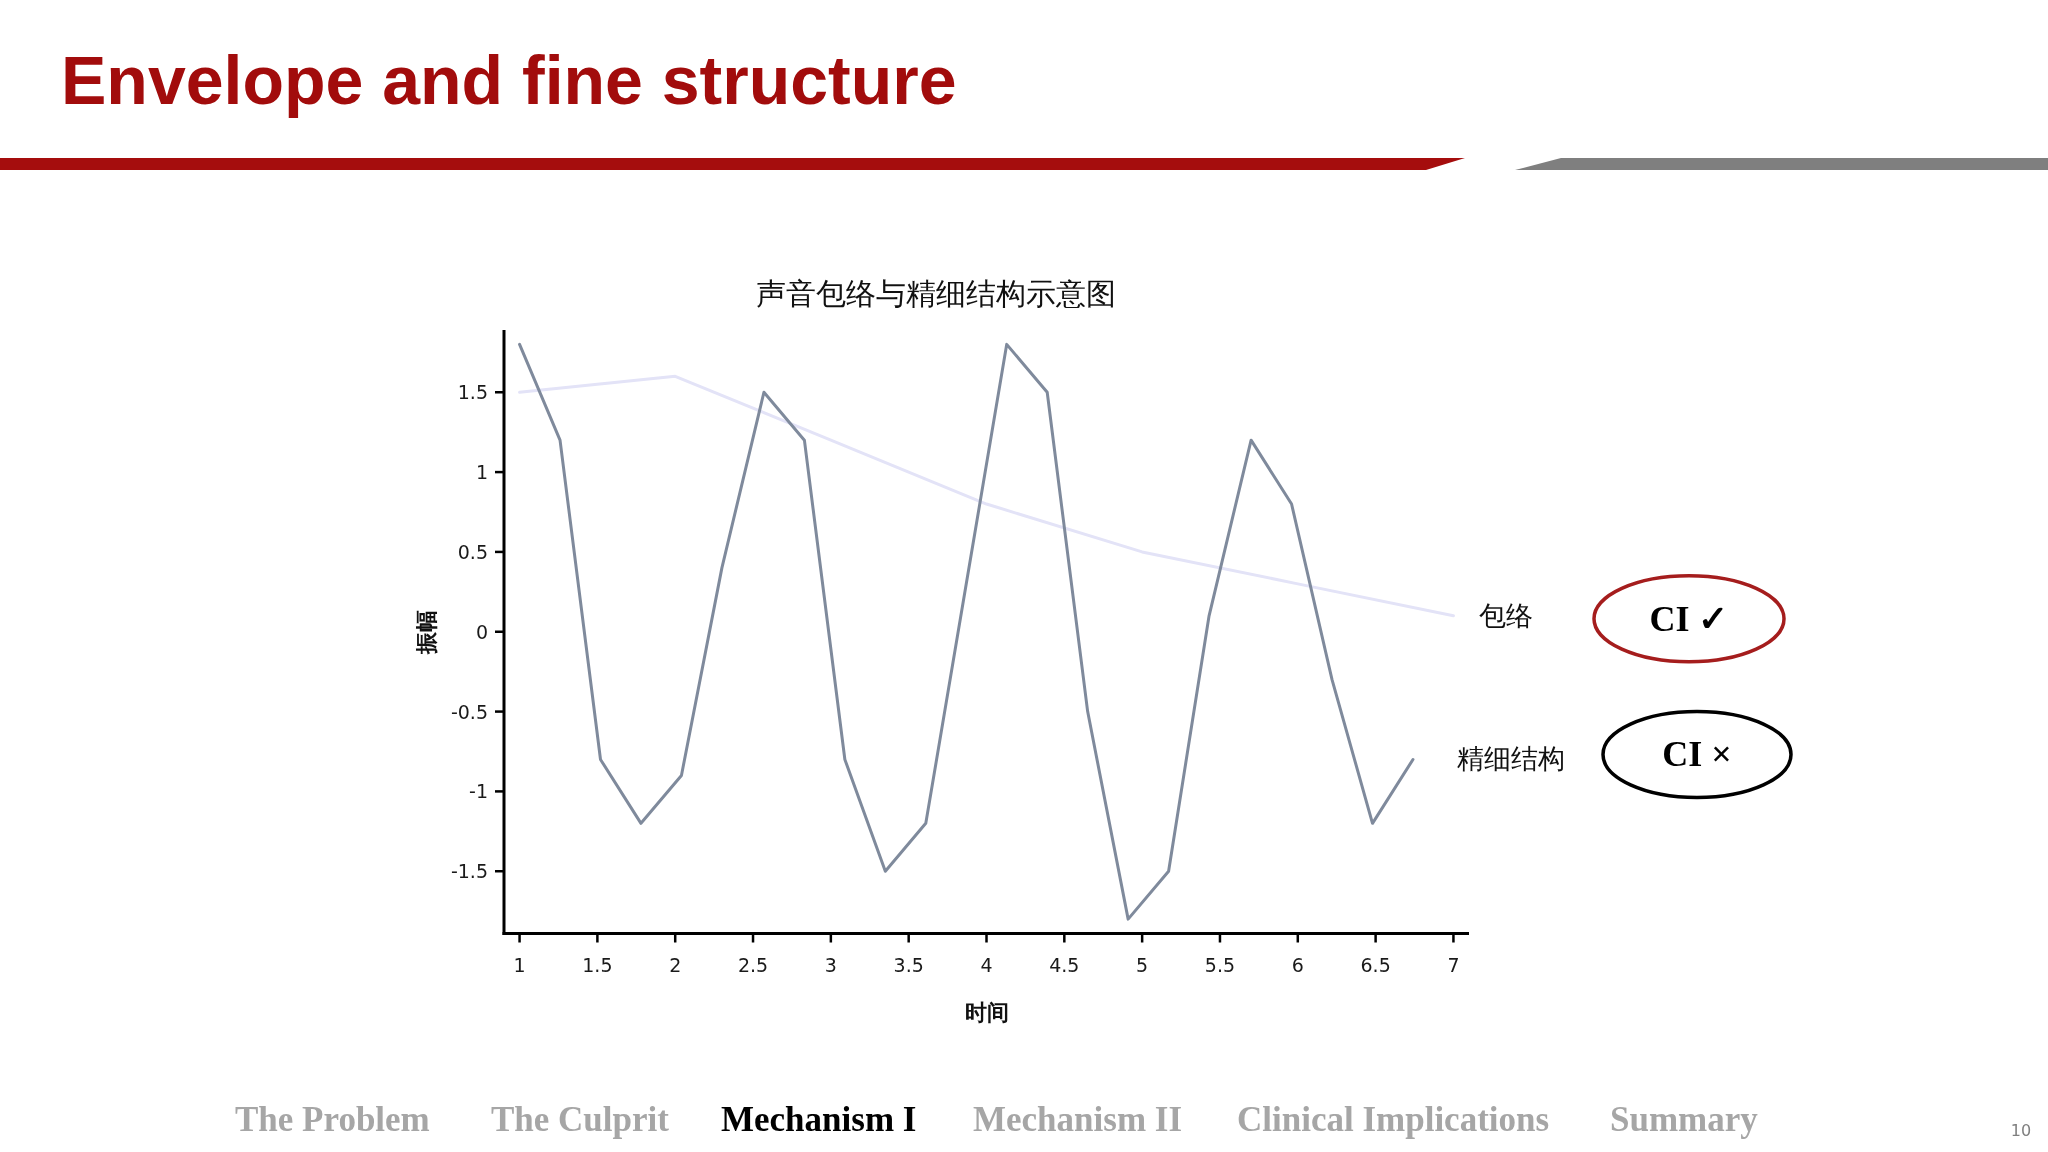  What do you see at coordinates (830, 964) in the screenshot?
I see `x-tick-label: 3` at bounding box center [830, 964].